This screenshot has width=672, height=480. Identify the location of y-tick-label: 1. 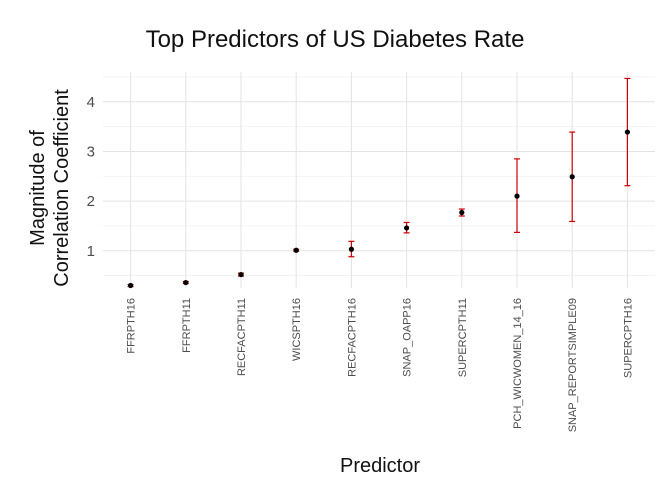
(91, 251).